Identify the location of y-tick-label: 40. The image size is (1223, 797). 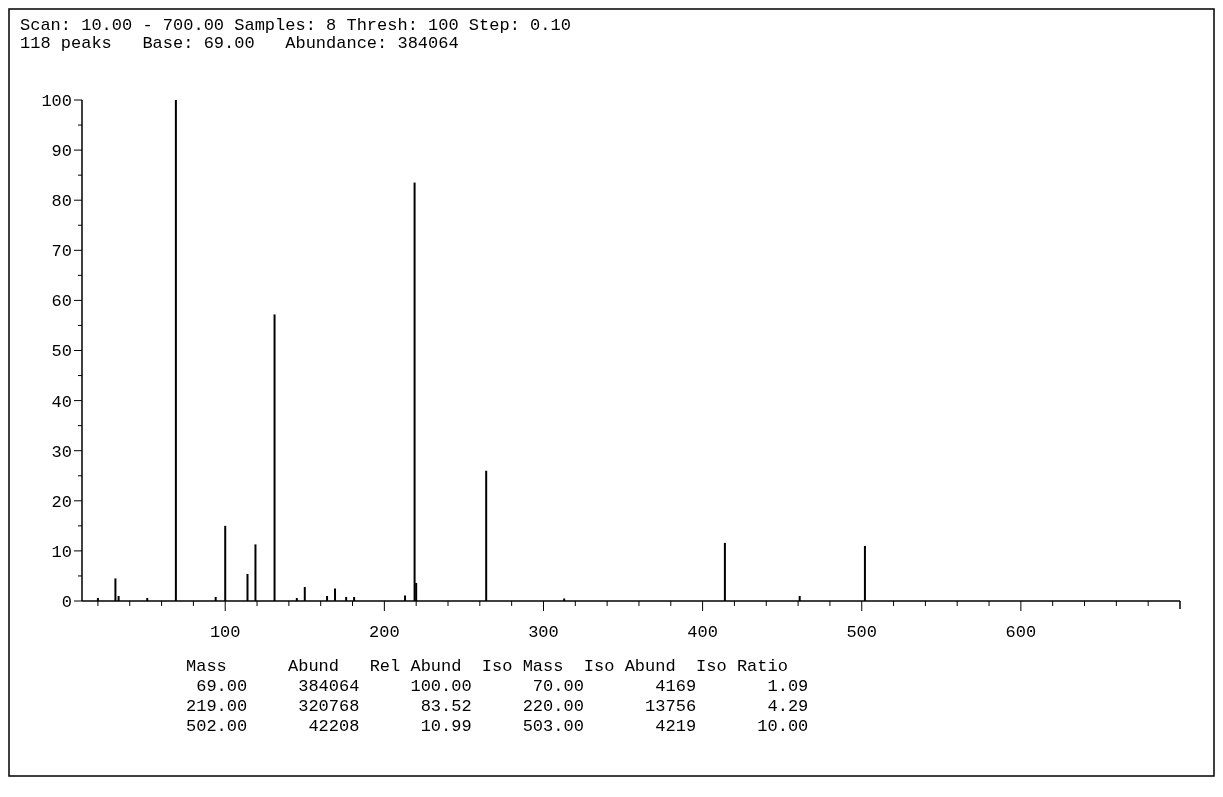
(61, 402).